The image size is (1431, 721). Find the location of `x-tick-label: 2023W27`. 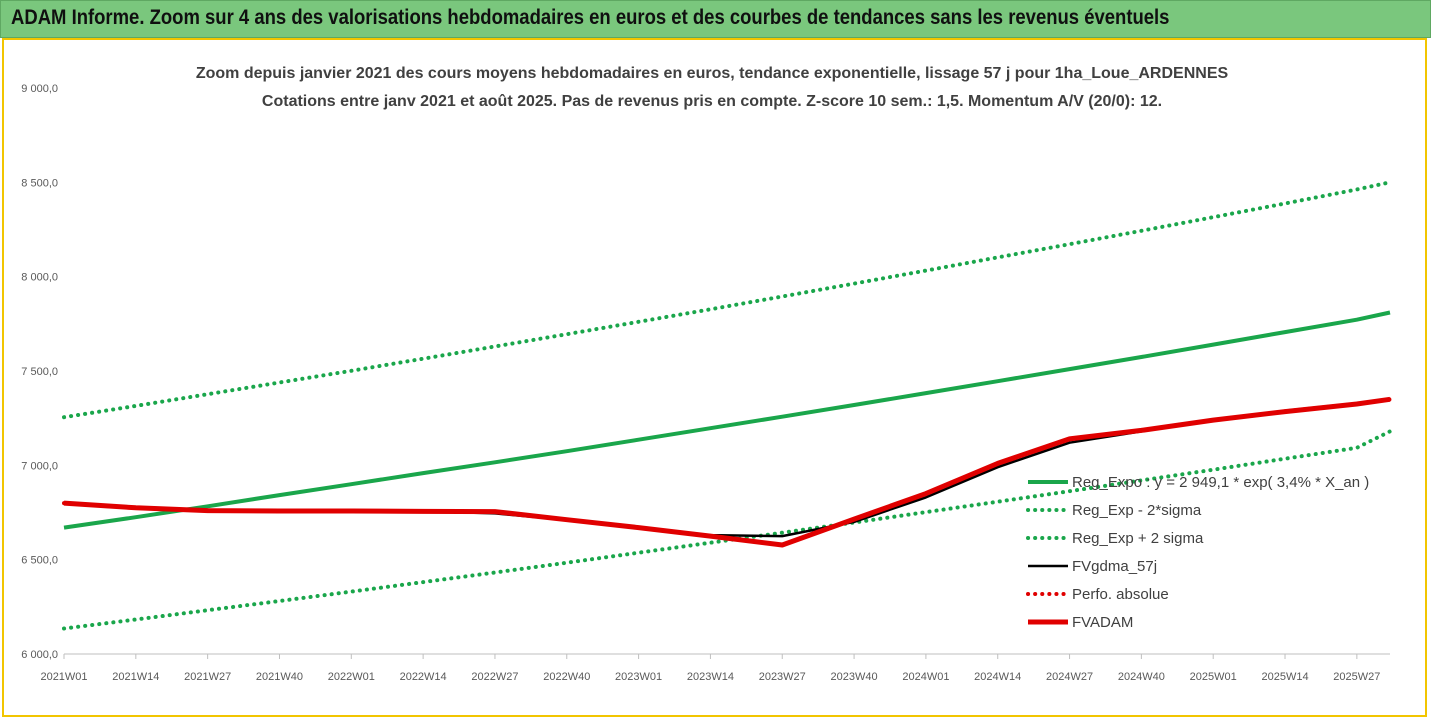

x-tick-label: 2023W27 is located at coordinates (782, 677).